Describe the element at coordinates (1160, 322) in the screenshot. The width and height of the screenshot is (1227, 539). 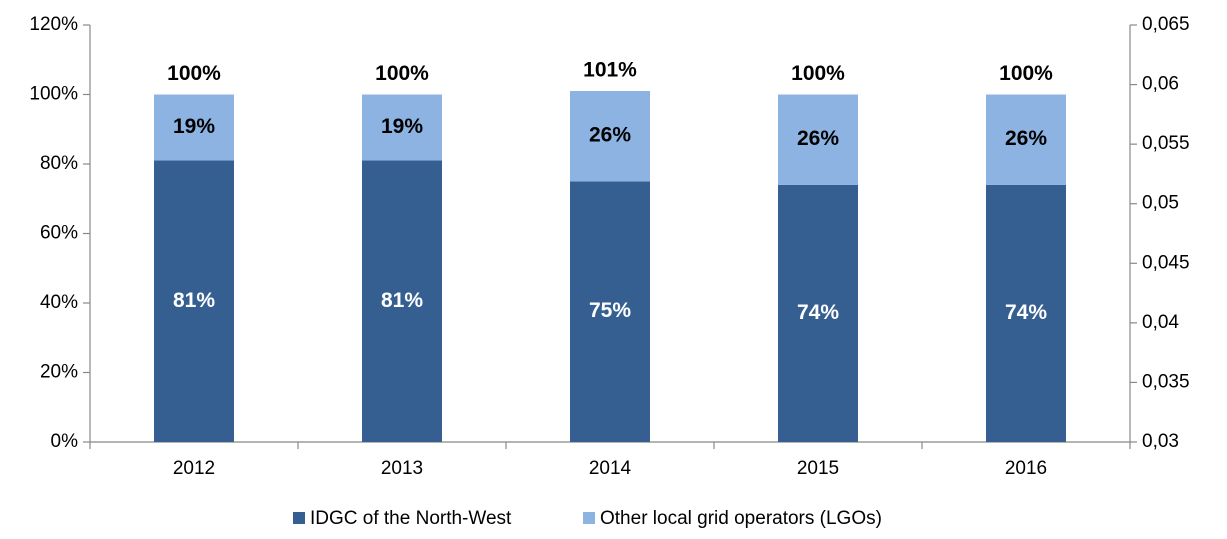
I see `y2-tick-label: 0,04` at that location.